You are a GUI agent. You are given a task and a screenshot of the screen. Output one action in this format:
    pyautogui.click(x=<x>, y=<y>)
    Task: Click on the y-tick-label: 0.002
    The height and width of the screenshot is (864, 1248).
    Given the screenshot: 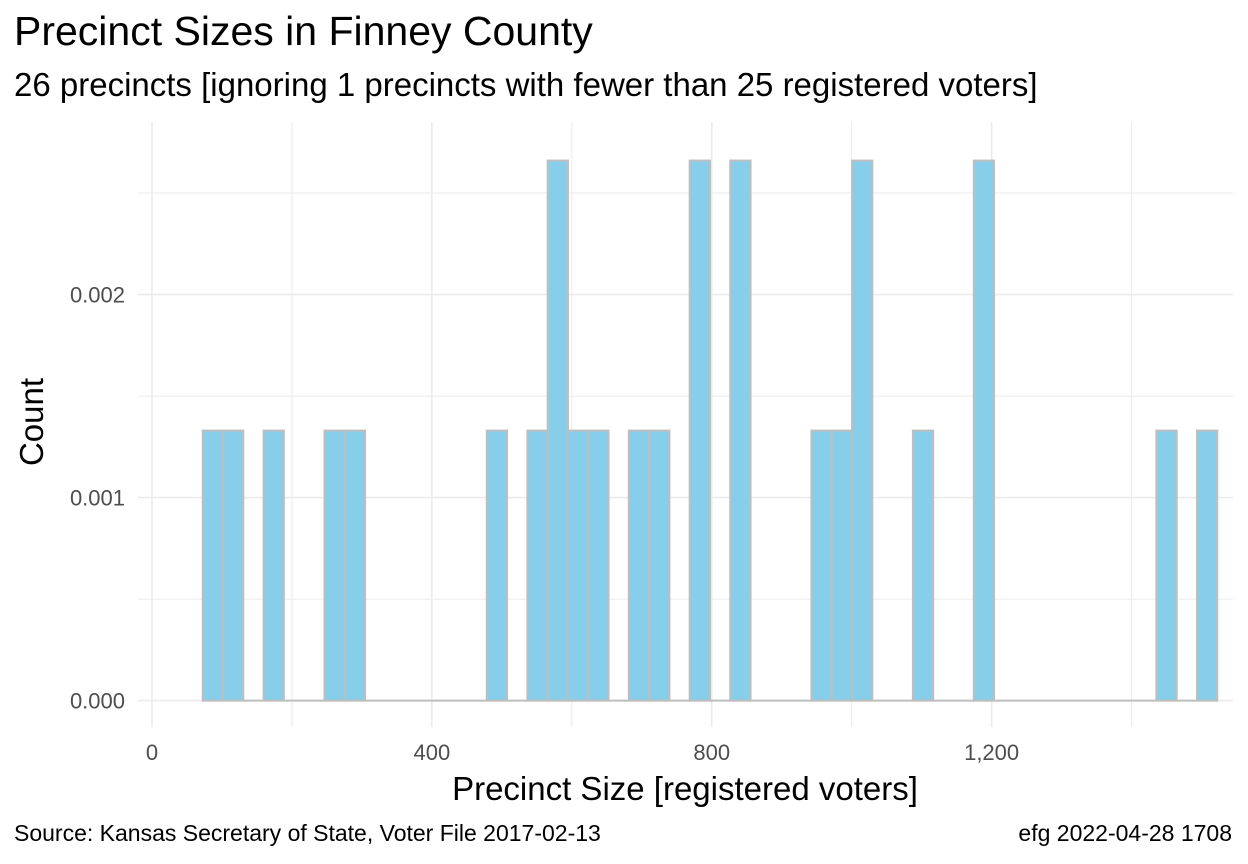 What is the action you would take?
    pyautogui.click(x=97, y=295)
    